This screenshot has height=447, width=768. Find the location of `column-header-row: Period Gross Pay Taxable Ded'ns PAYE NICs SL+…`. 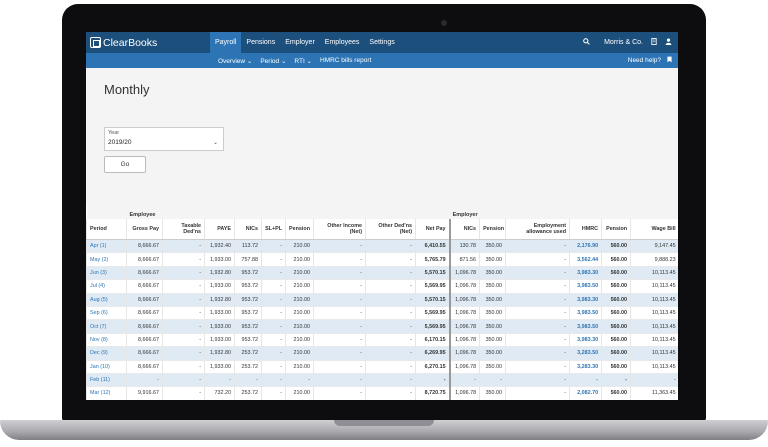

column-header-row: Period Gross Pay Taxable Ded'ns PAYE NICs SL+… is located at coordinates (382, 229).